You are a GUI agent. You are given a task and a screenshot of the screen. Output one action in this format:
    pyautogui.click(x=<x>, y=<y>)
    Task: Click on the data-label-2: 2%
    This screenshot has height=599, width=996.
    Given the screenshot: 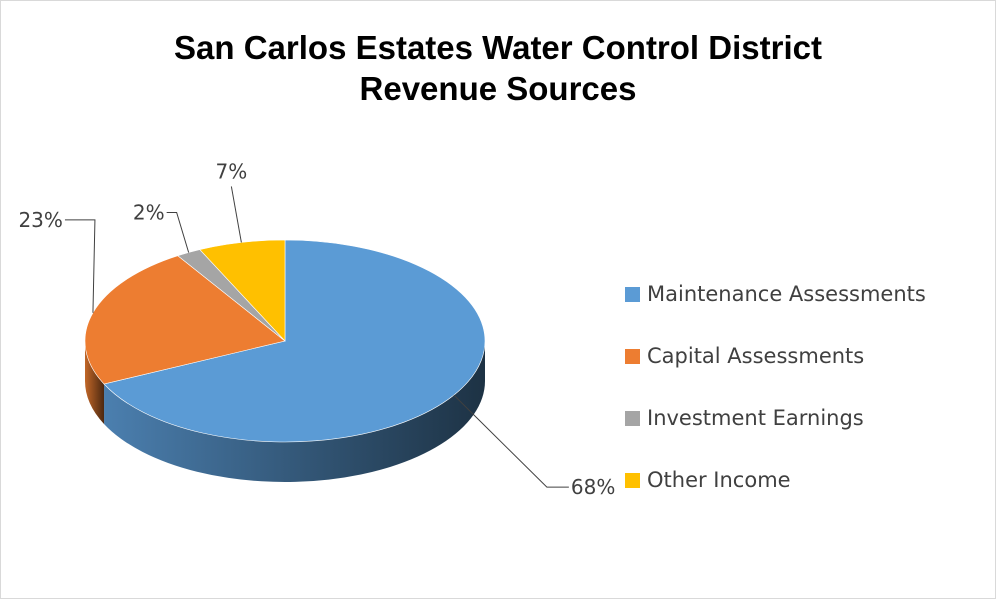 What is the action you would take?
    pyautogui.click(x=149, y=213)
    